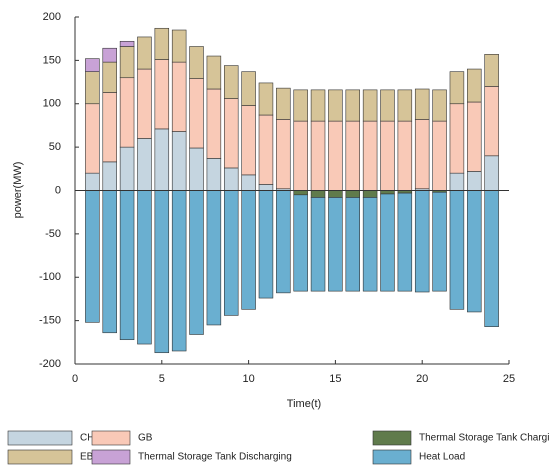 This screenshot has width=550, height=473. I want to click on legend-label: GB, so click(145, 438).